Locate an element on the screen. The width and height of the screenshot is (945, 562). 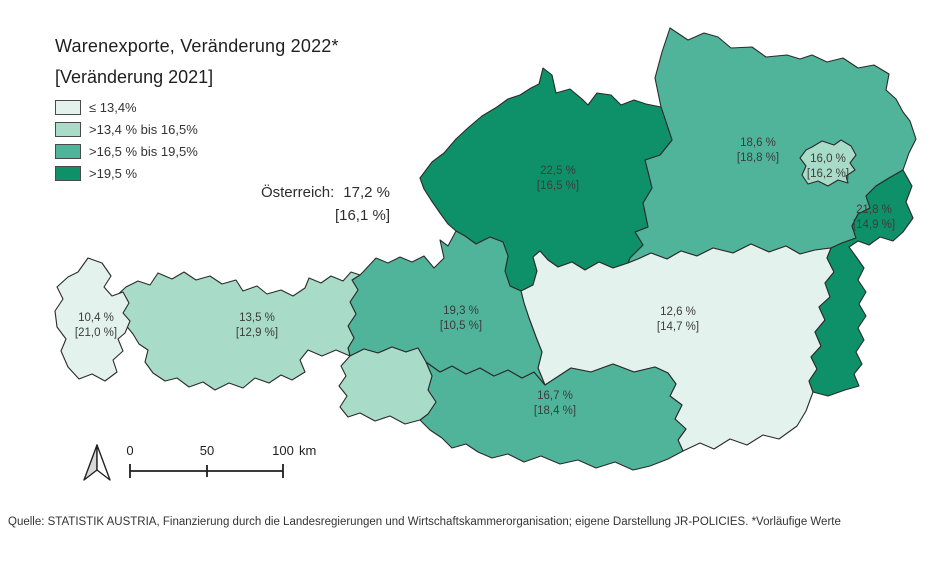
austria-total-label: Österreich: is located at coordinates (297, 192).